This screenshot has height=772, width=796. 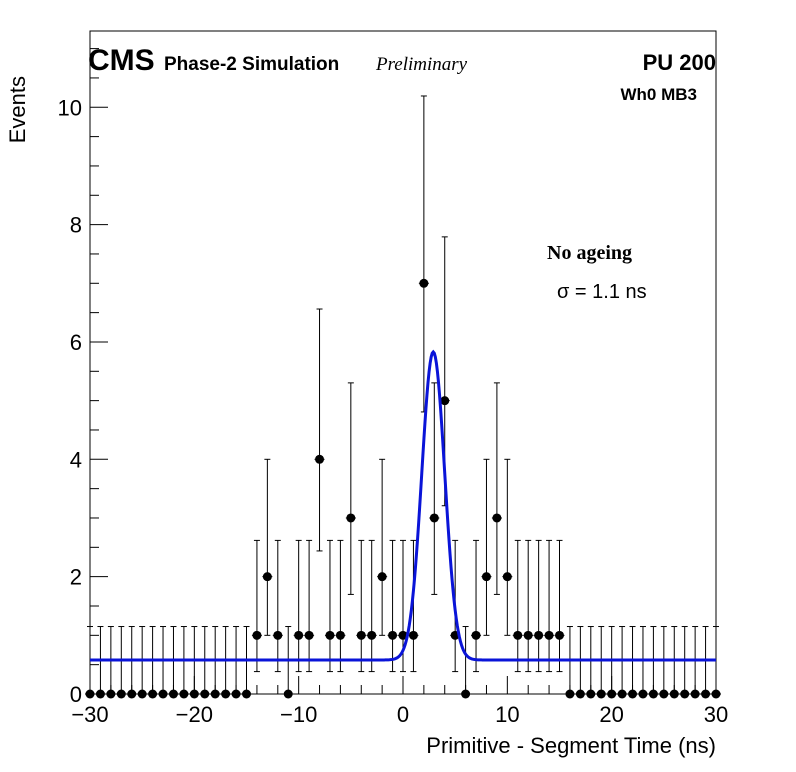 What do you see at coordinates (507, 714) in the screenshot?
I see `x-tick-label: 10` at bounding box center [507, 714].